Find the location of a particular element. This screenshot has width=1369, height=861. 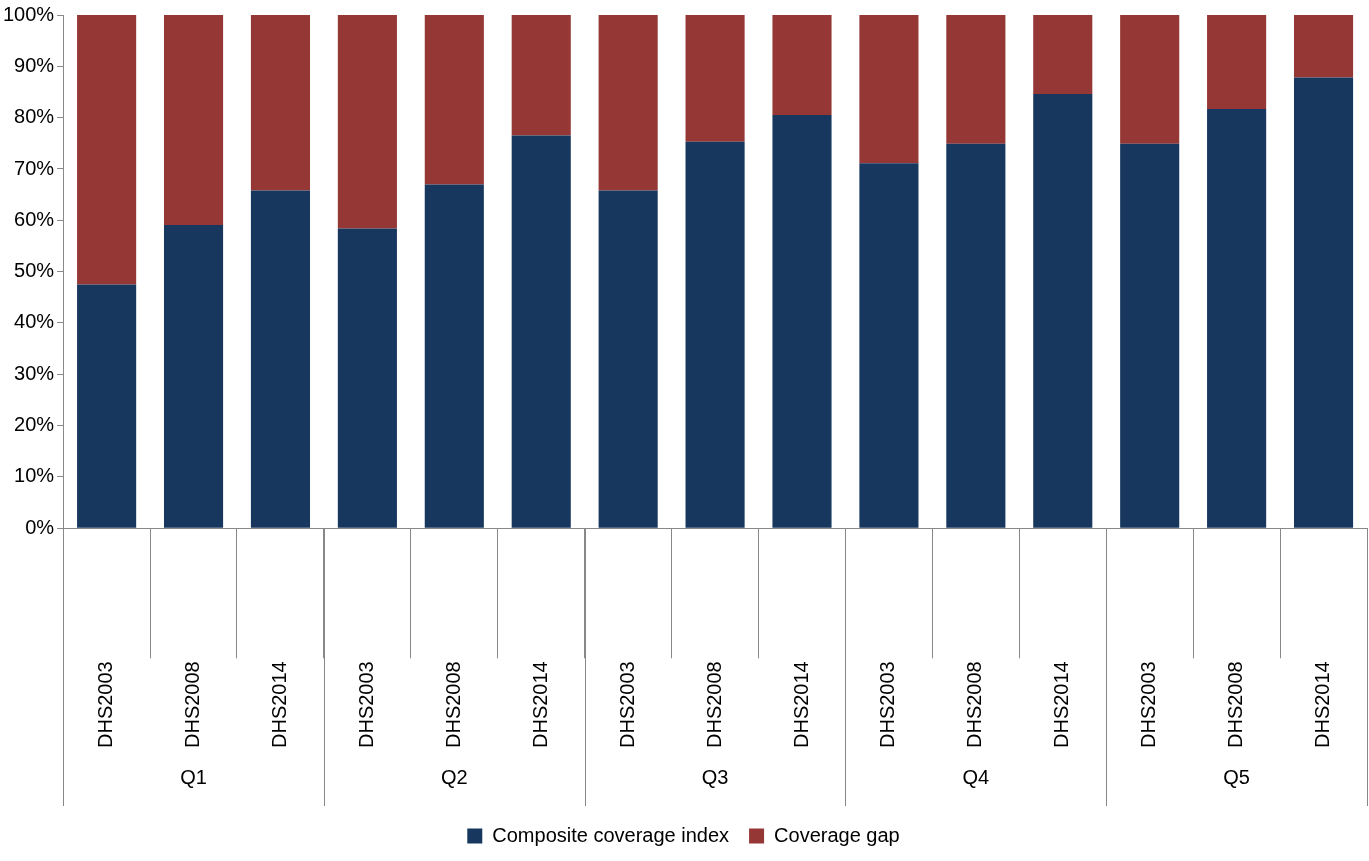

legend-label: Composite coverage index is located at coordinates (611, 834).